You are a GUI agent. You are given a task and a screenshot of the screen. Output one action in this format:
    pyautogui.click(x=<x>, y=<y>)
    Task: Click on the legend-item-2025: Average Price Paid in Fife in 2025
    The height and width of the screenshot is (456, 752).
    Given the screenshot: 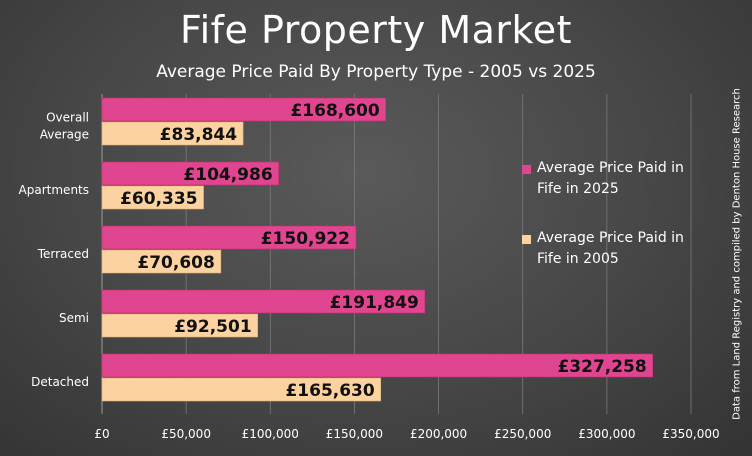 What is the action you would take?
    pyautogui.click(x=612, y=179)
    